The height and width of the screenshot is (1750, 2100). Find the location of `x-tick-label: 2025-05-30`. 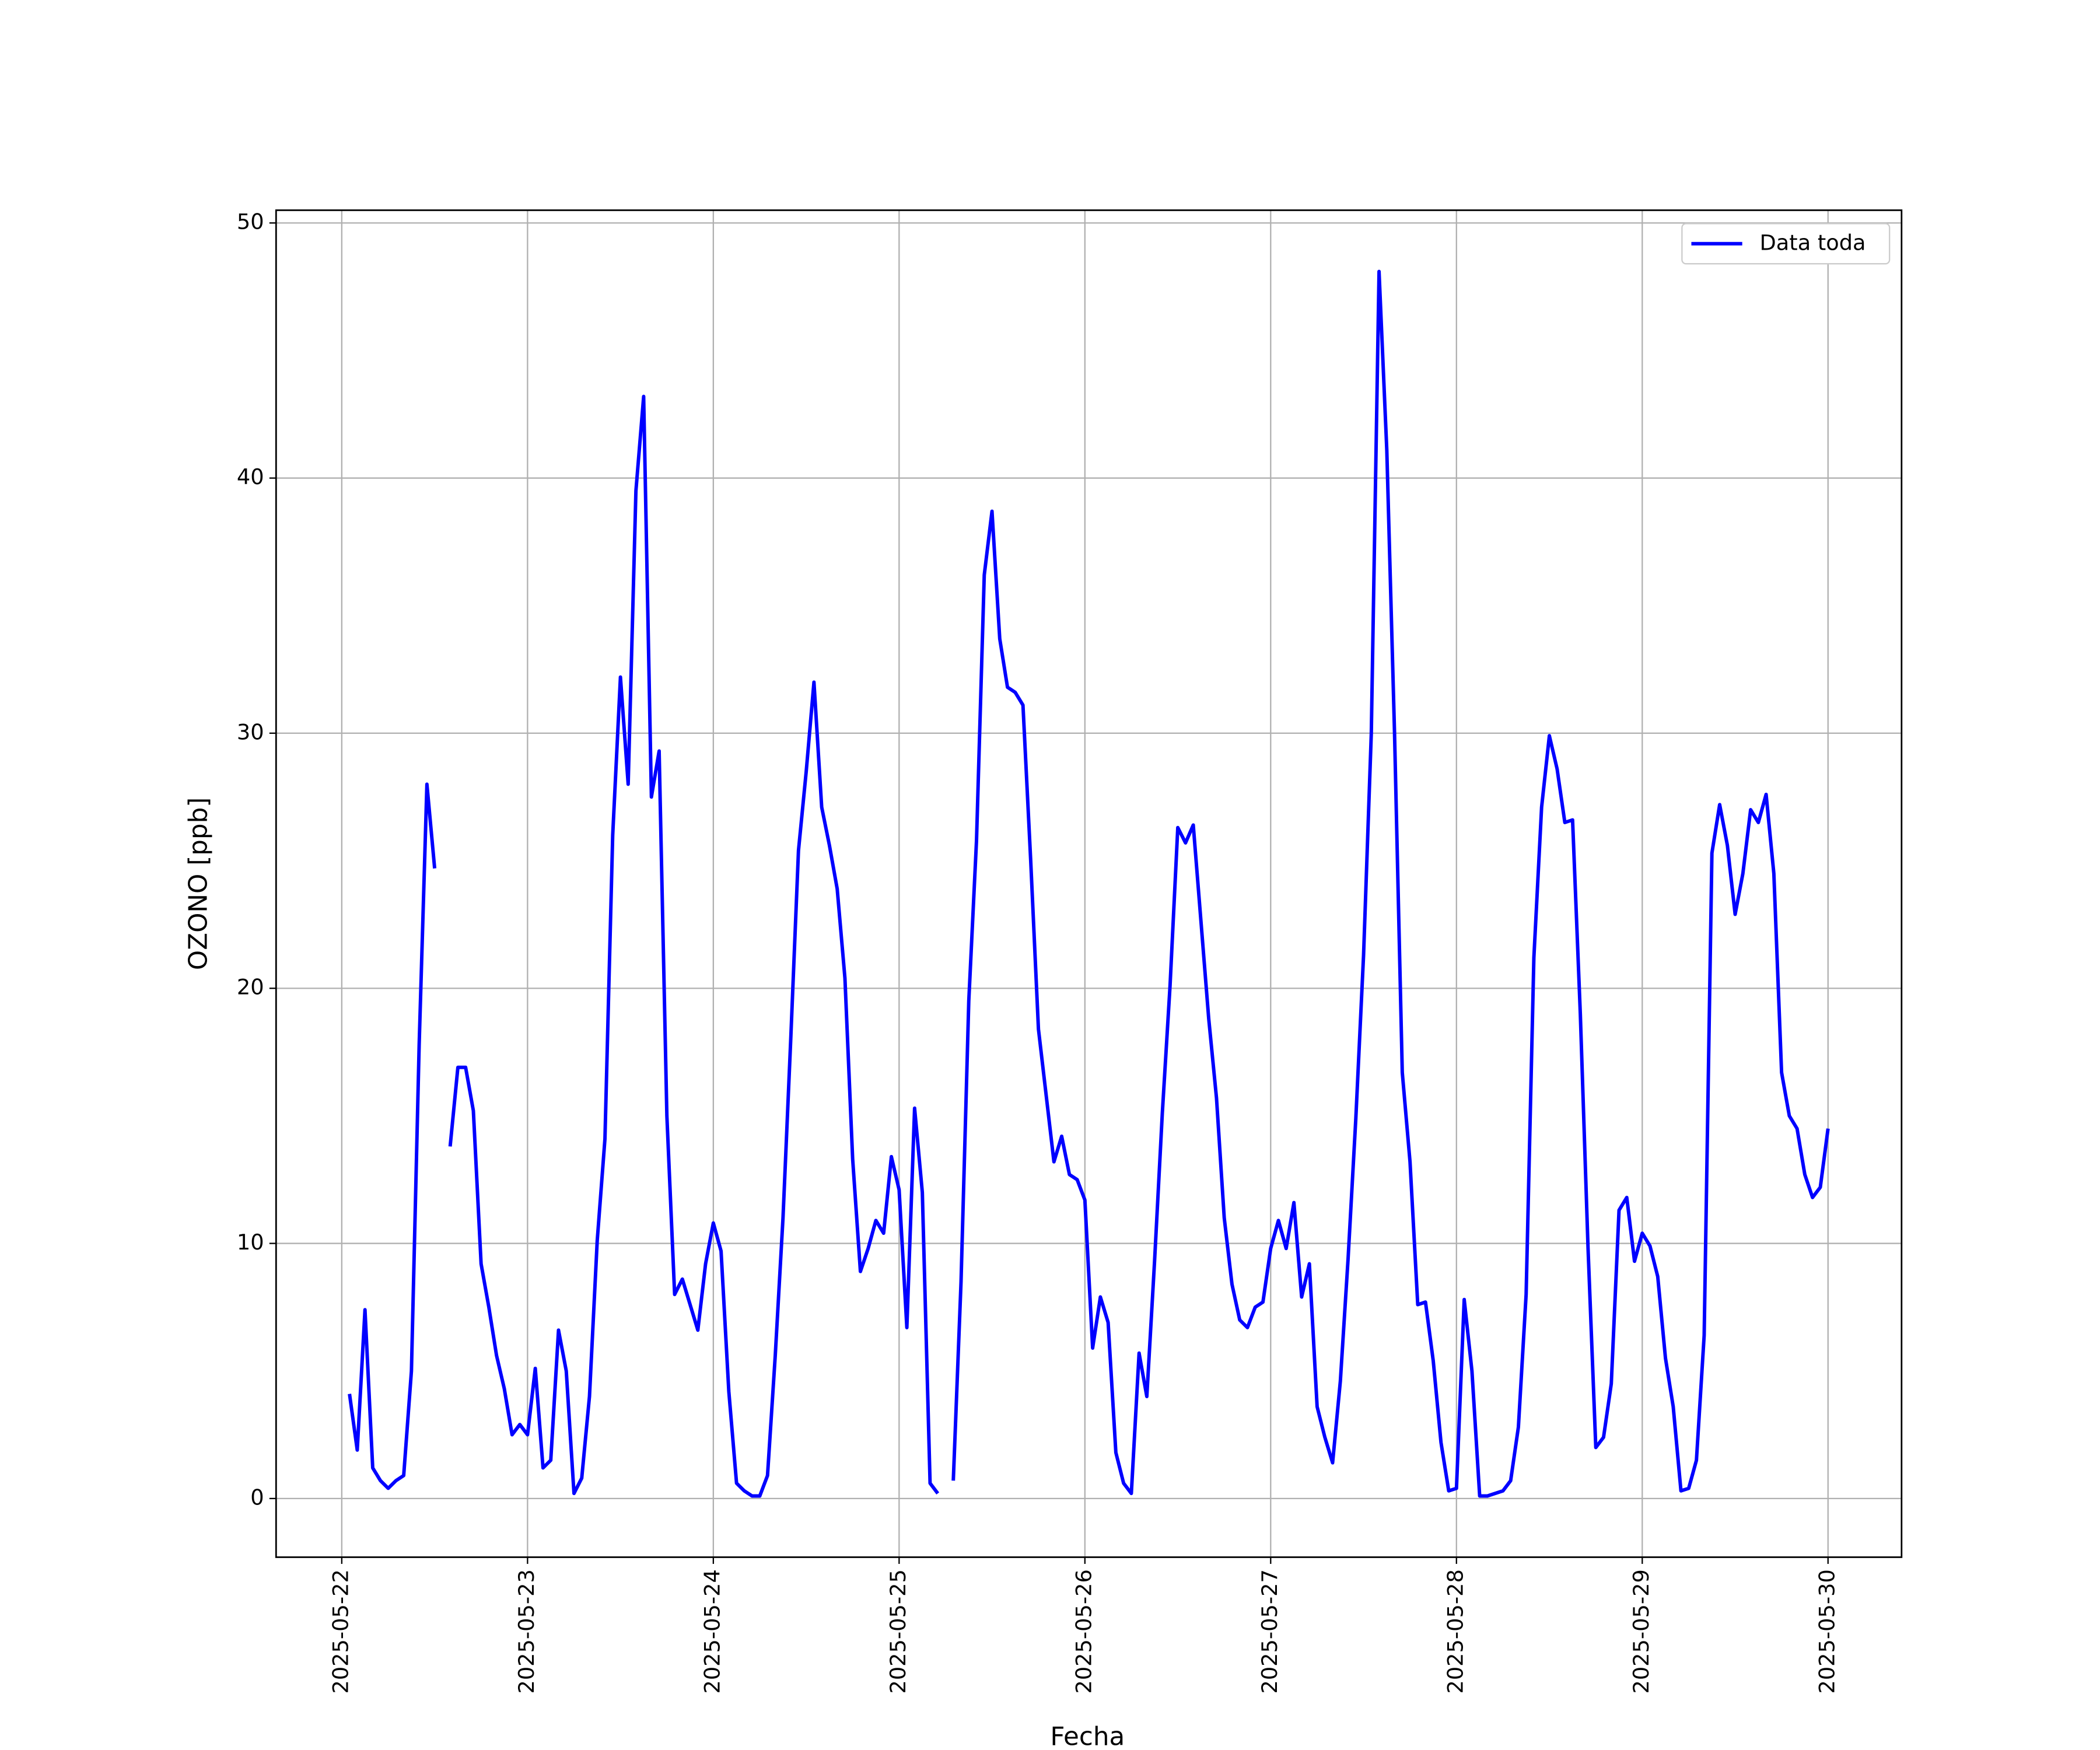

x-tick-label: 2025-05-30 is located at coordinates (1826, 1631).